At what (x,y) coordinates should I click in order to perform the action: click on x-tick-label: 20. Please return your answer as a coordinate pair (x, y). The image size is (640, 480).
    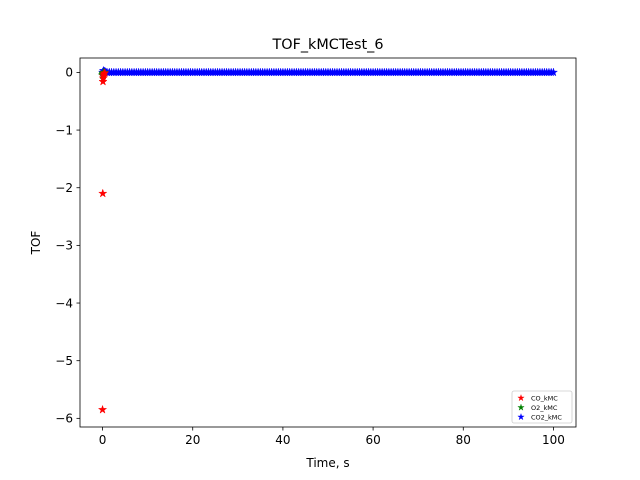
    Looking at the image, I should click on (192, 440).